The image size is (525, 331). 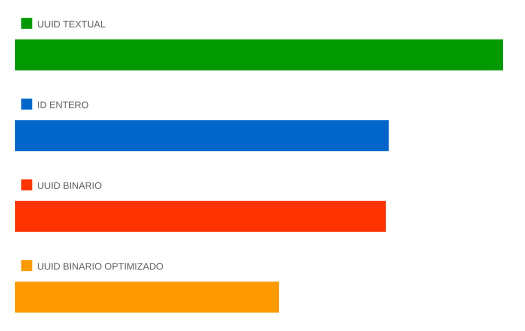 I want to click on y-tick-label: UUID BINARIO OPTIMIZADO, so click(x=100, y=266).